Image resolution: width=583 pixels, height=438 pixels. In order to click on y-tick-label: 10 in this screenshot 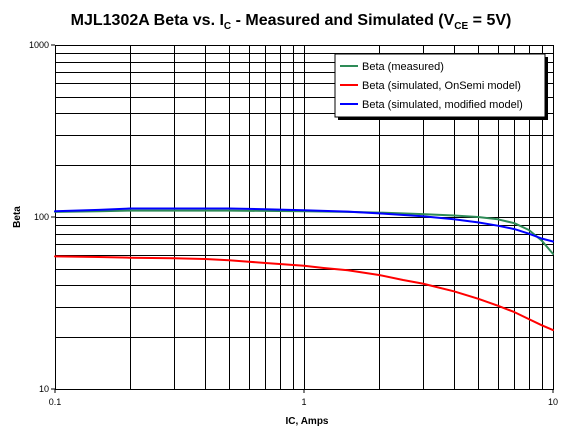, I will do `click(44, 389)`.